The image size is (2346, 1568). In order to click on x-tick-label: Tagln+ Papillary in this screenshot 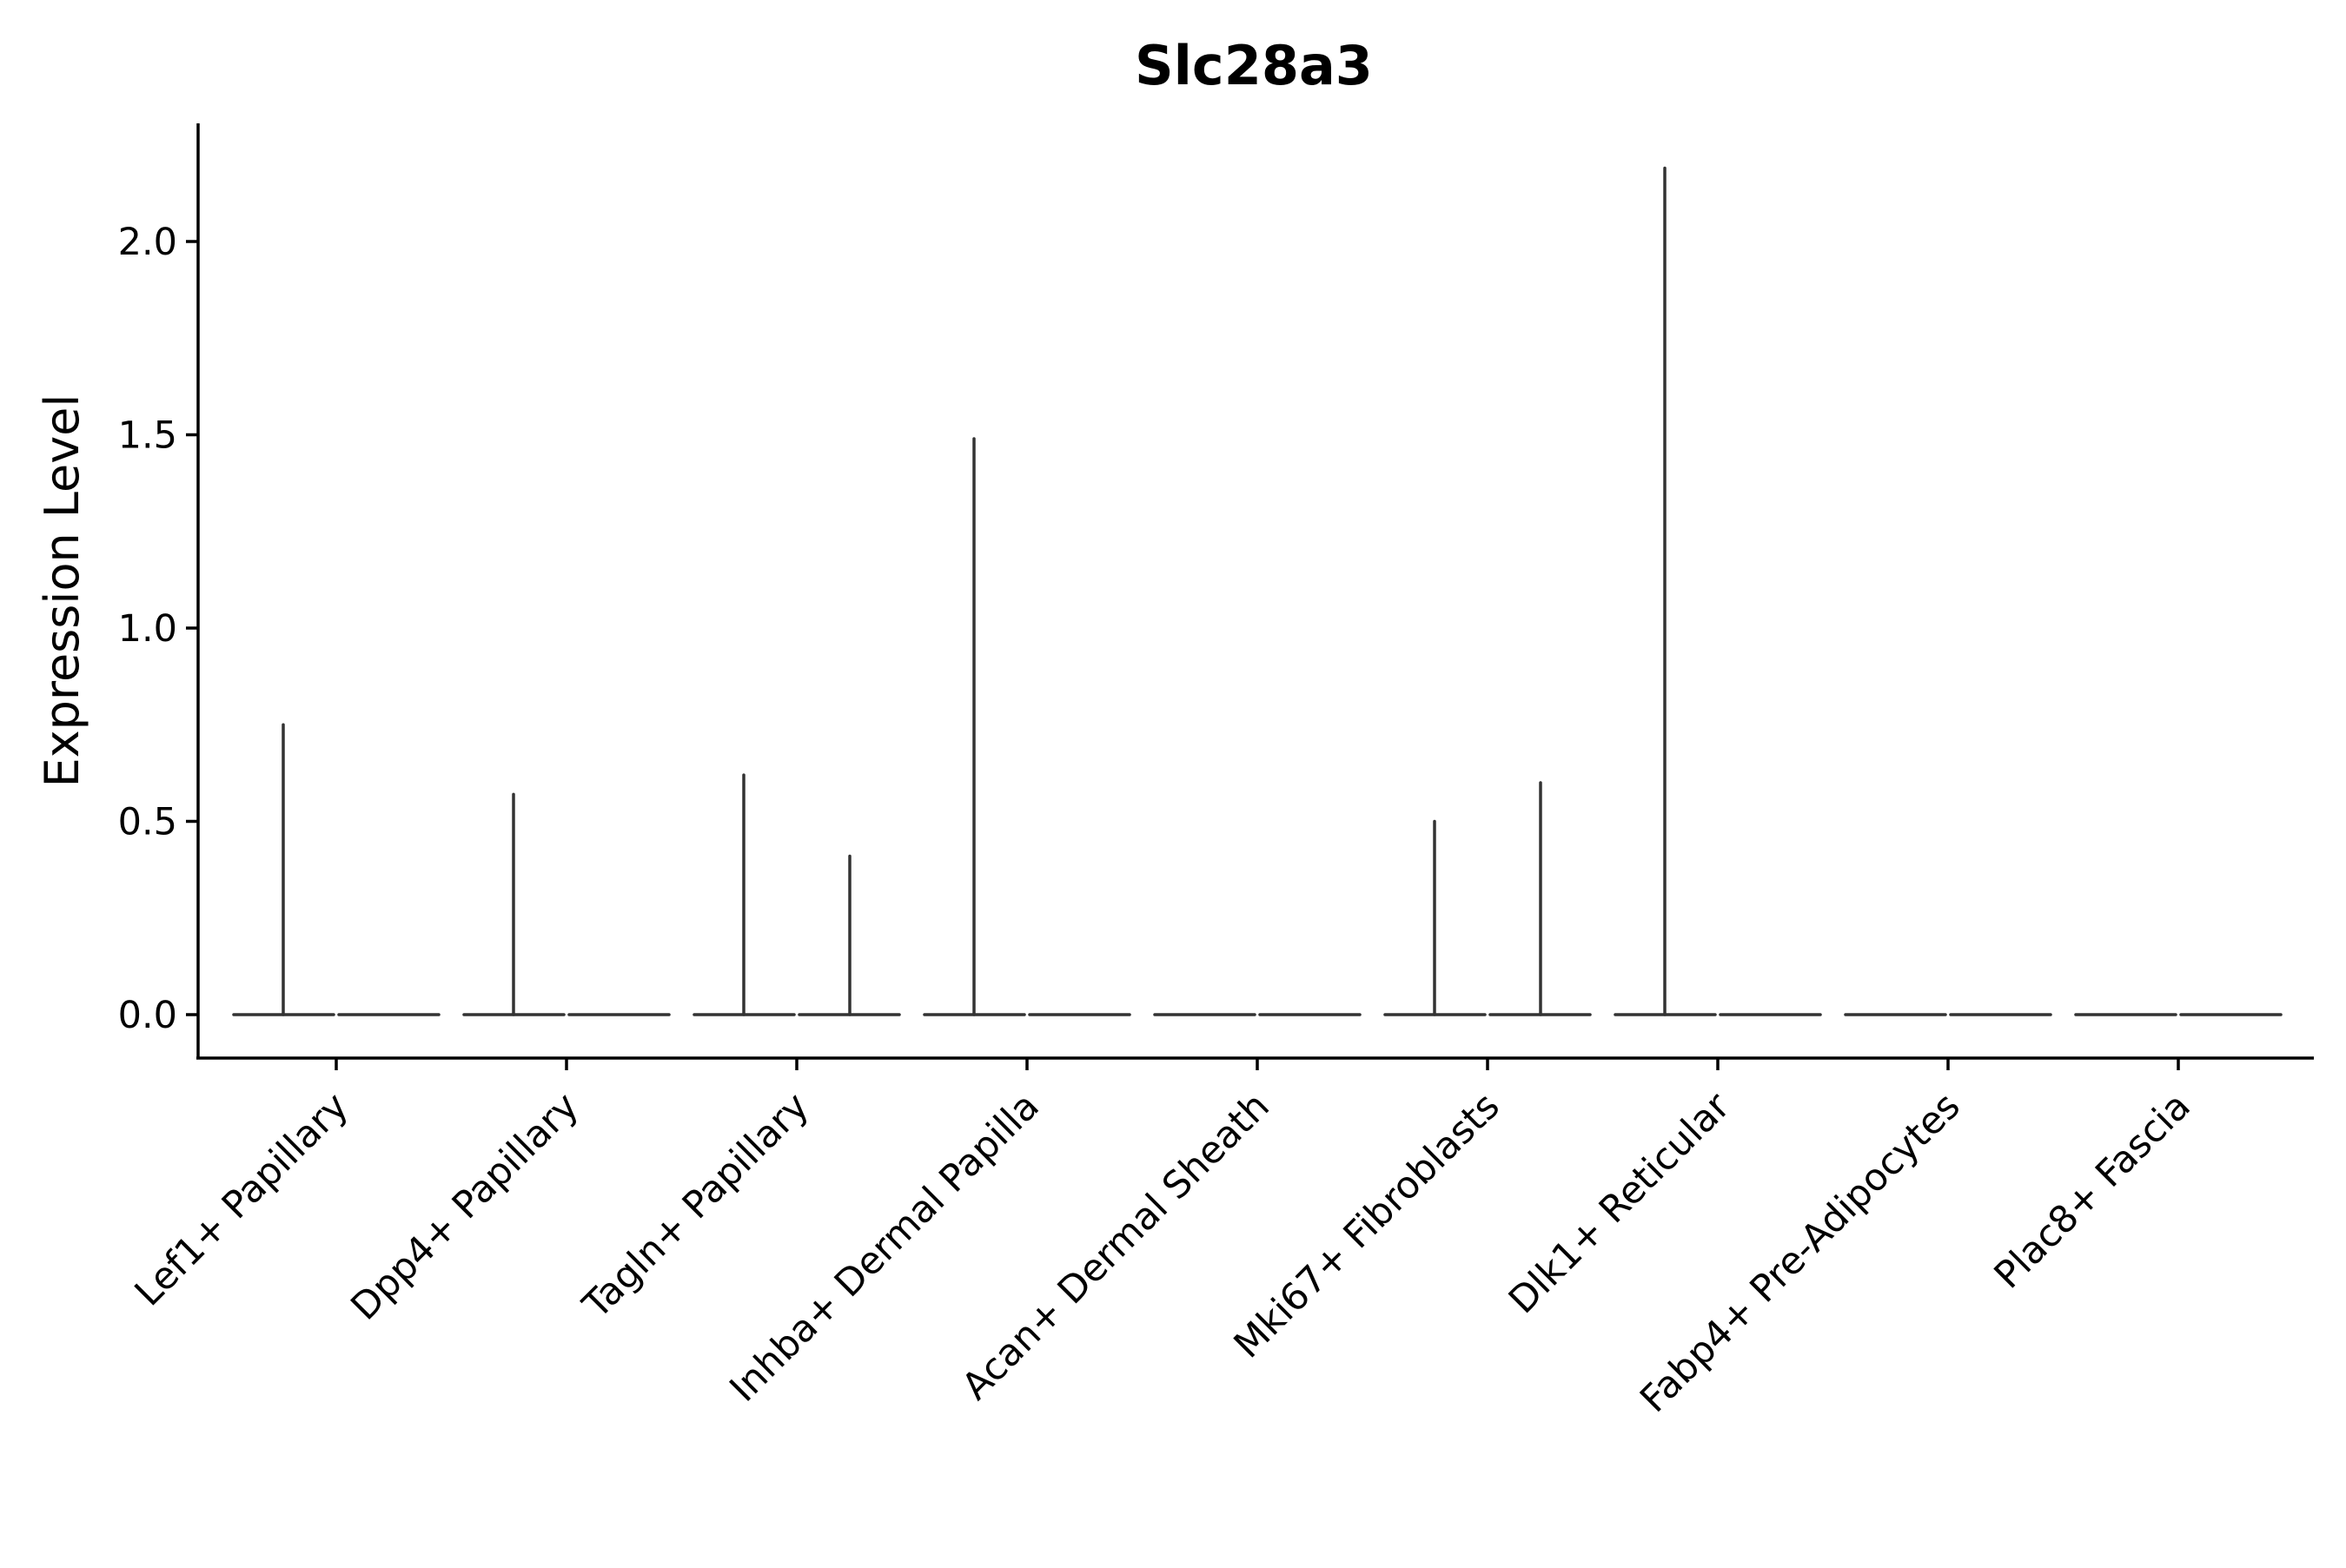, I will do `click(696, 1205)`.